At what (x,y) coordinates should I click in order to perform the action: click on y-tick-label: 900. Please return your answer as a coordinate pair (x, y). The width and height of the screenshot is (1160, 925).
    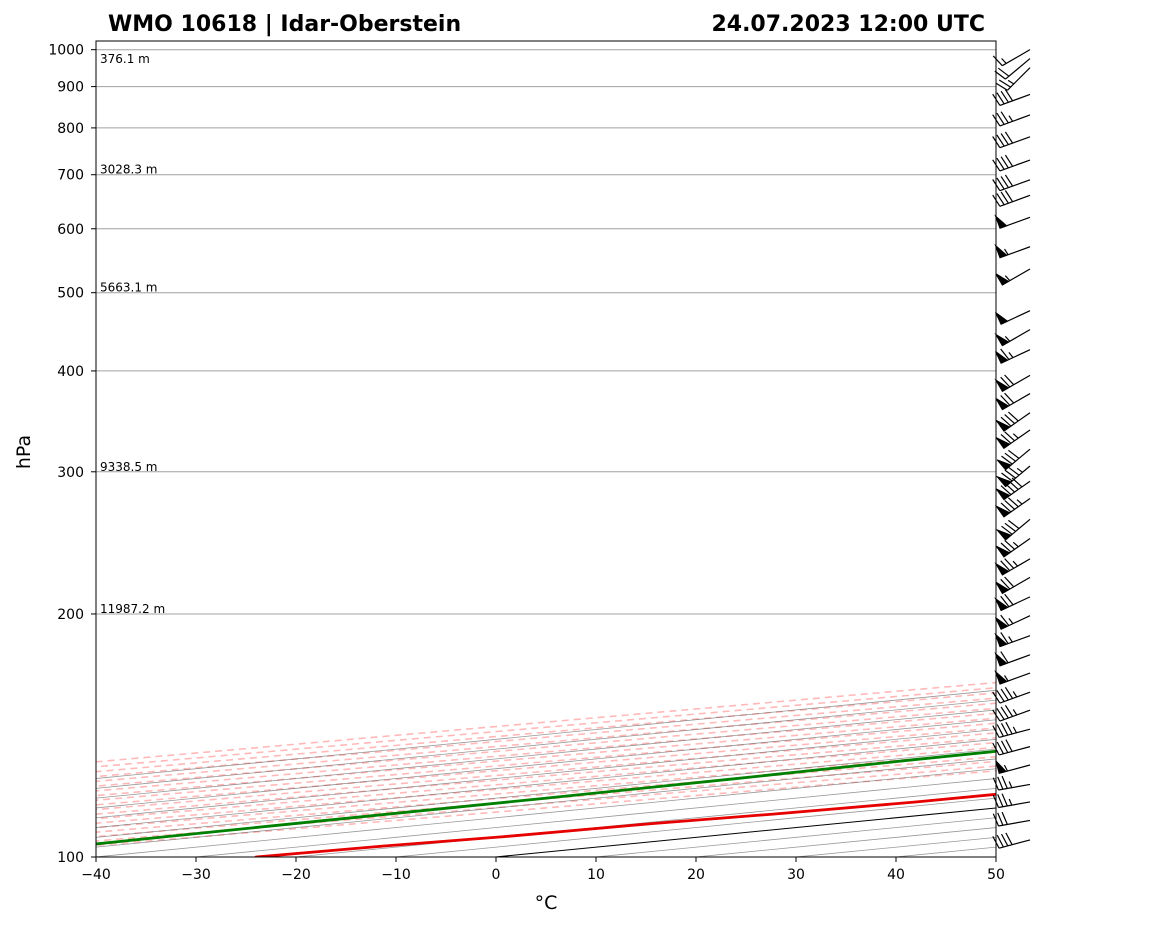
    Looking at the image, I should click on (70, 88).